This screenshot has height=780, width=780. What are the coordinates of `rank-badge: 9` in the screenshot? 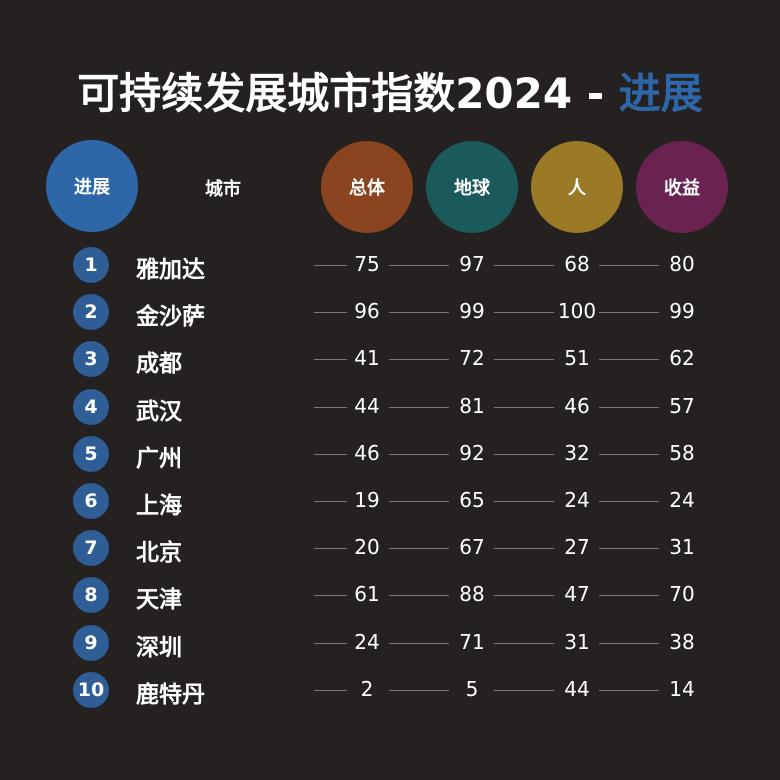 It's located at (91, 643).